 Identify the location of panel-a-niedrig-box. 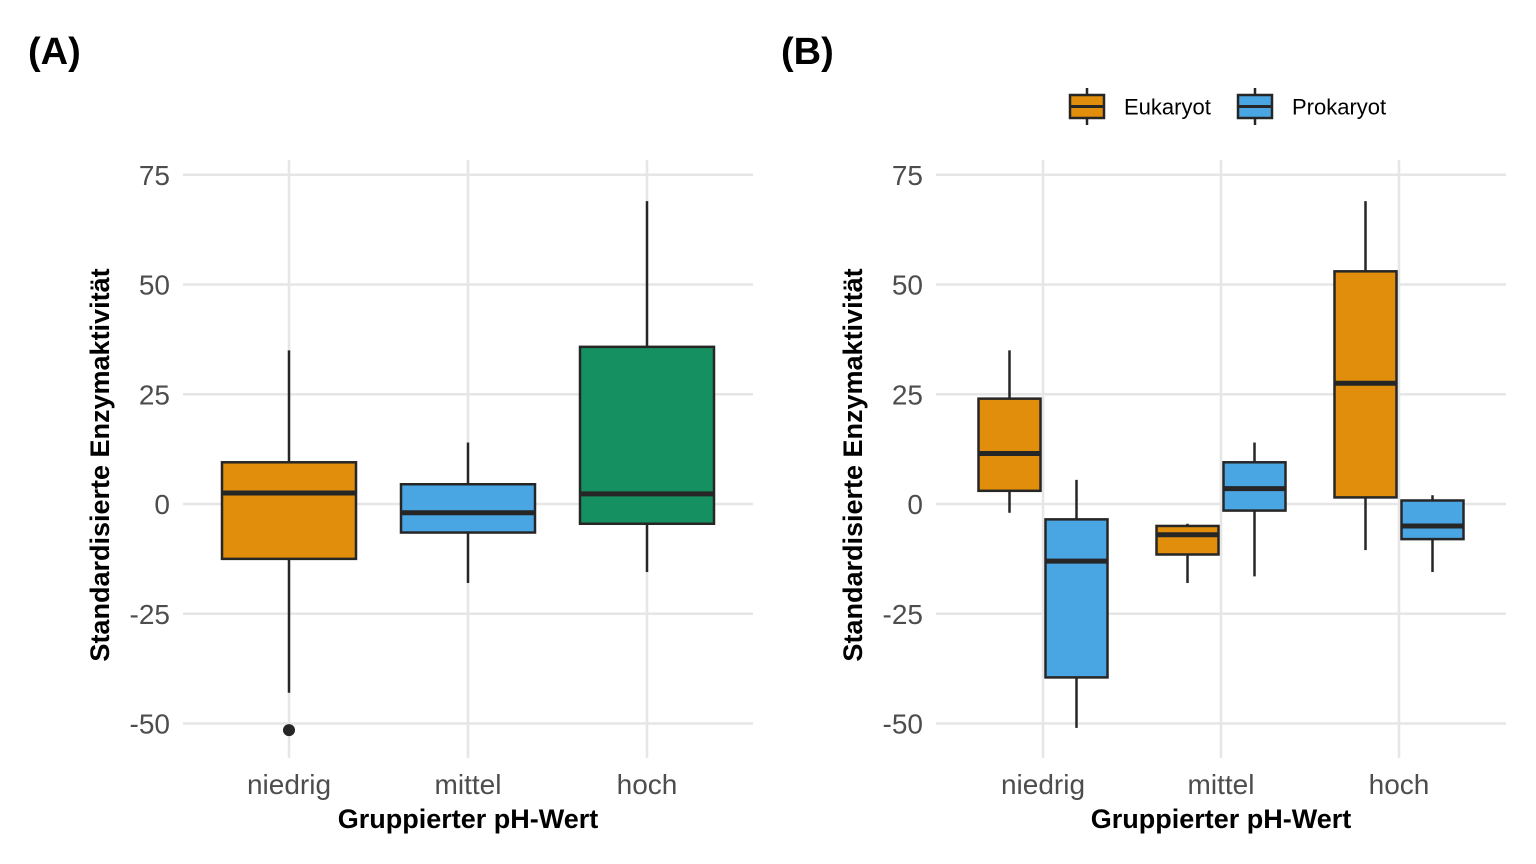
(289, 543).